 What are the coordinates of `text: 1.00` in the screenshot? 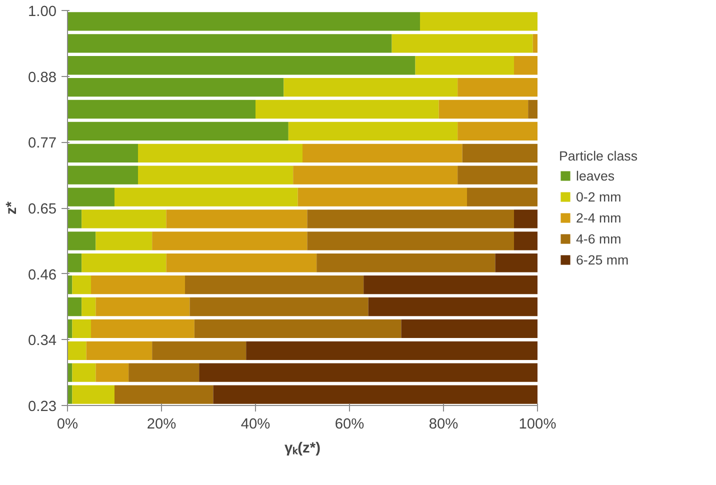 It's located at (42, 12).